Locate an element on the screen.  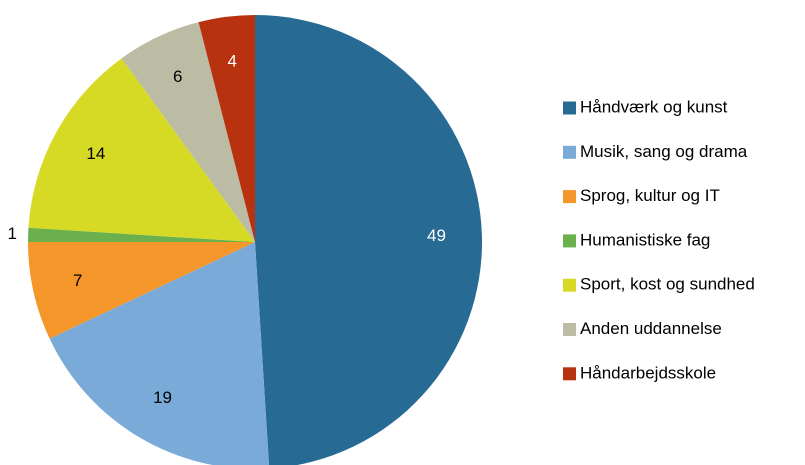
legend-label: Håndarbejdsskole is located at coordinates (648, 372).